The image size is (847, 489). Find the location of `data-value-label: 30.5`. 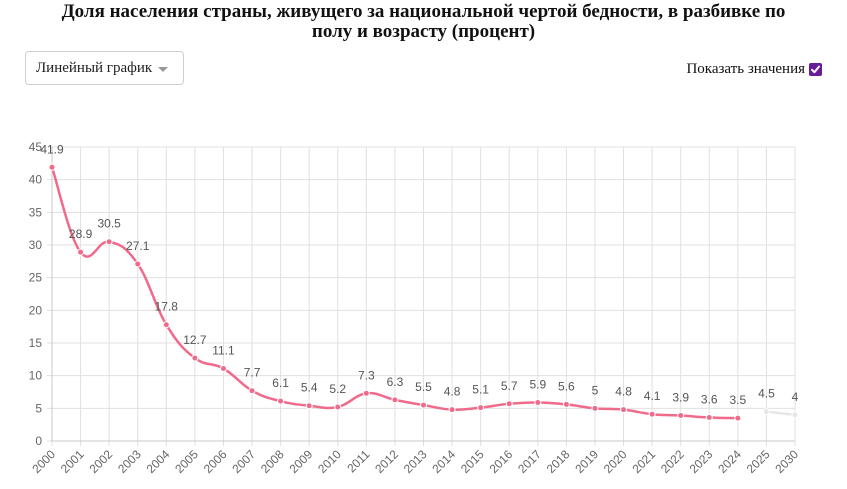

data-value-label: 30.5 is located at coordinates (109, 224).